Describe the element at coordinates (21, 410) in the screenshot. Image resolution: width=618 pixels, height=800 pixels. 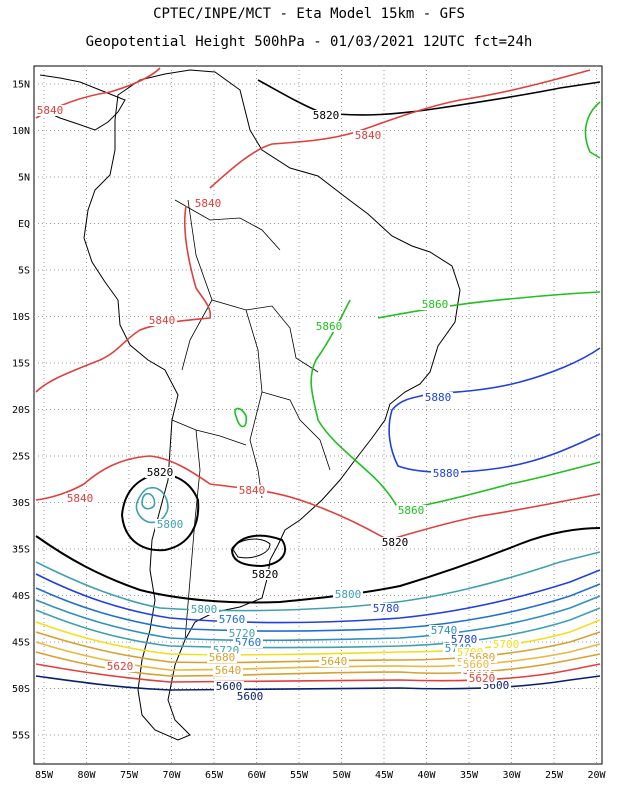
I see `lat-tick-label: 20S` at that location.